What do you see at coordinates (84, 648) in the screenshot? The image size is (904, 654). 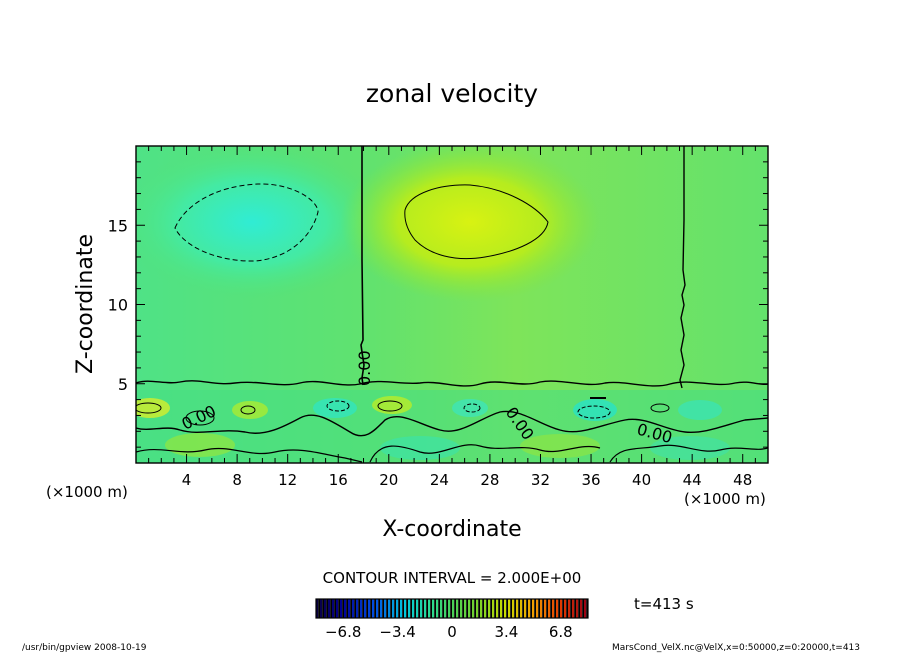 I see `footer-left: /usr/bin/gpview 2008-10-19` at bounding box center [84, 648].